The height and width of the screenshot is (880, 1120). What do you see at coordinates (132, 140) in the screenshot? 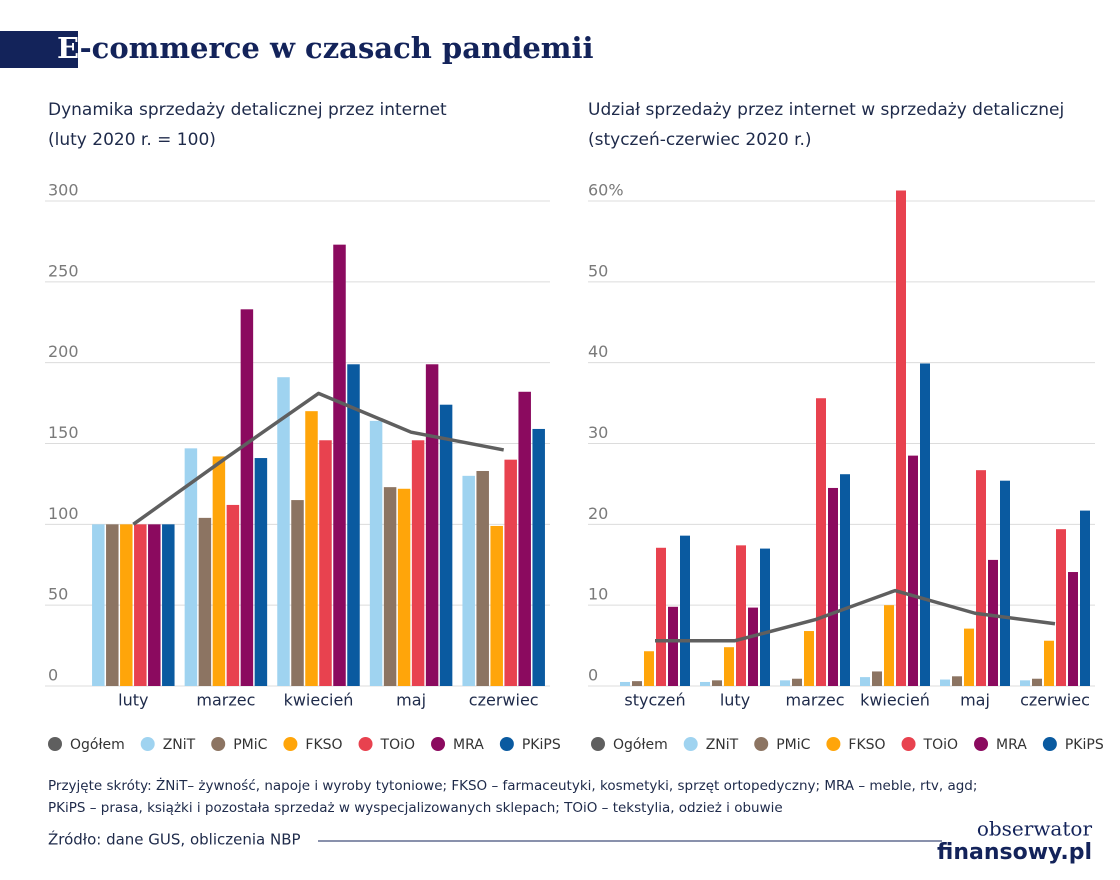
I see `chart-subtitle: (luty 2020 r. = 100)` at bounding box center [132, 140].